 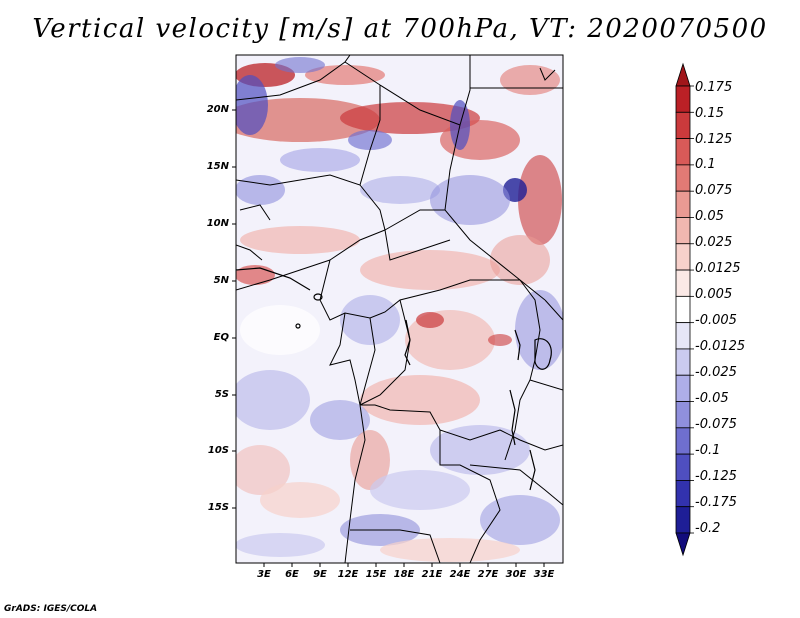 What do you see at coordinates (218, 507) in the screenshot?
I see `lat-label-15s: 15S` at bounding box center [218, 507].